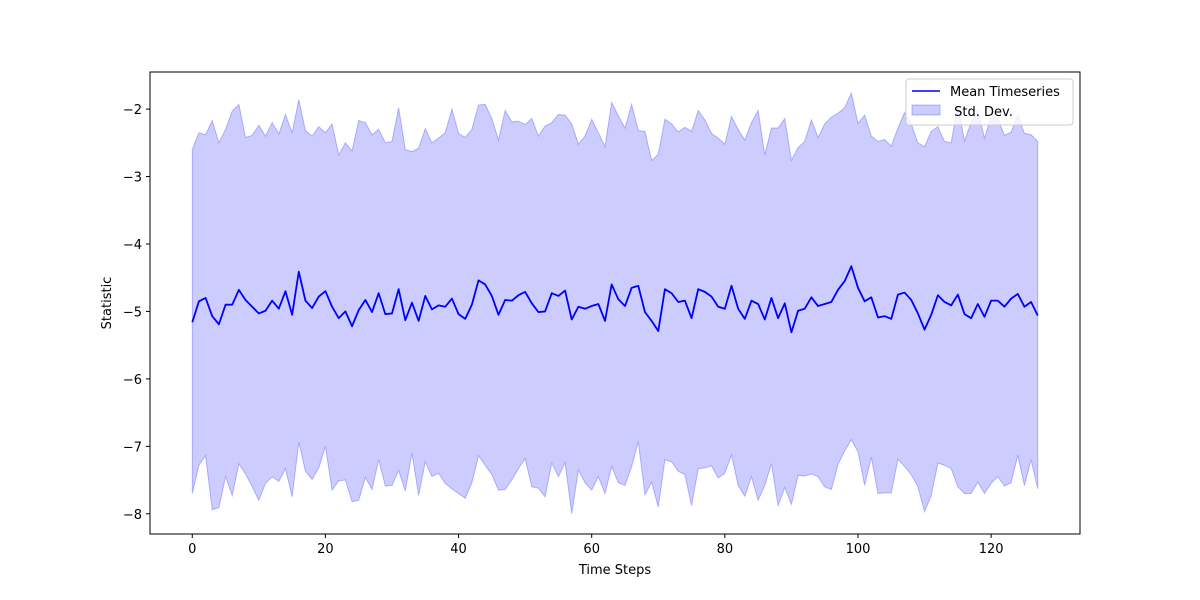 The height and width of the screenshot is (600, 1200). Describe the element at coordinates (132, 312) in the screenshot. I see `y-tick-label: −5` at that location.